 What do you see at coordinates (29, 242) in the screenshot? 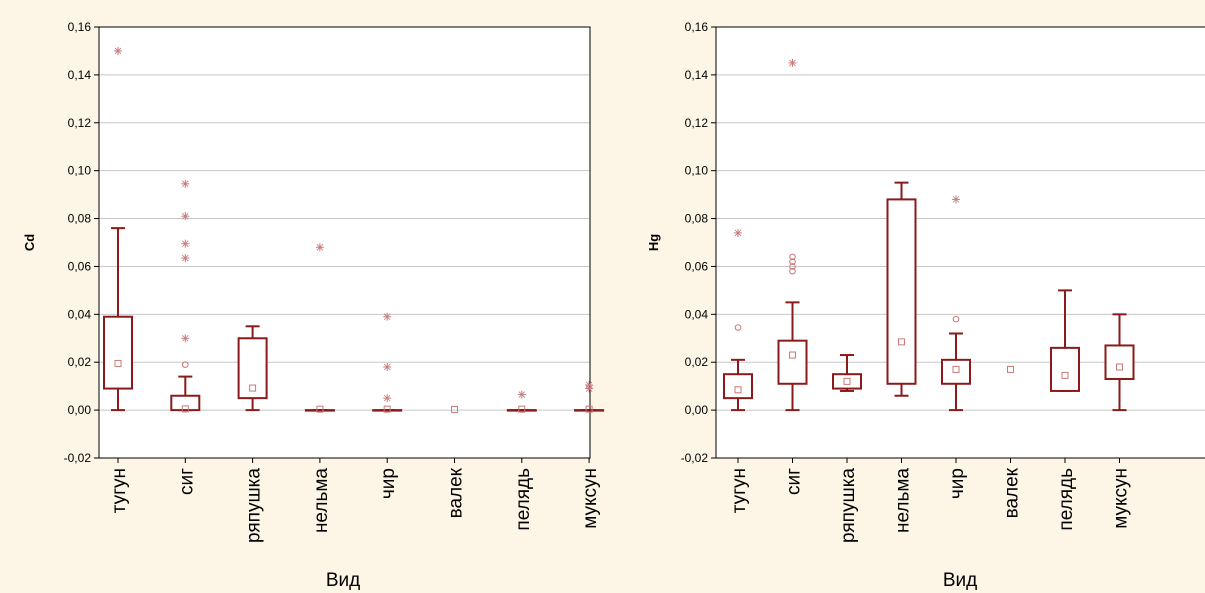
I see `y-axis-title: Cd` at bounding box center [29, 242].